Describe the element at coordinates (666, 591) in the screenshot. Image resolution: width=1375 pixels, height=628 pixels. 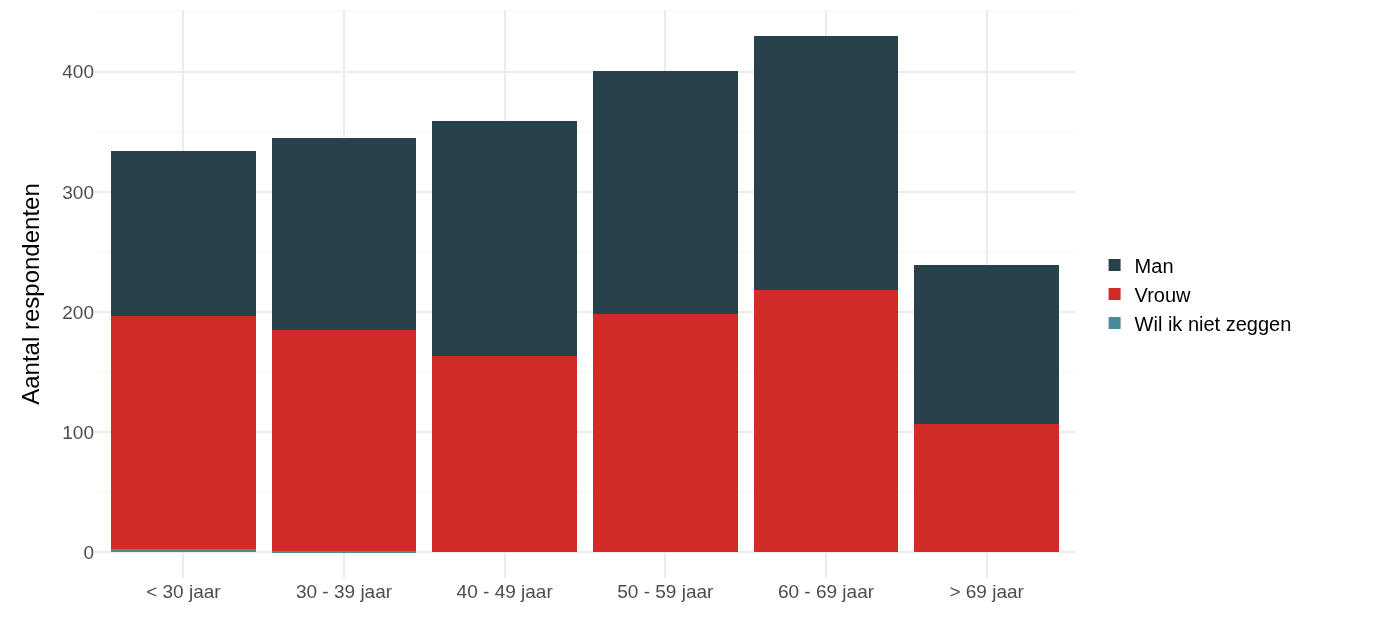
I see `x-tick-label: 50 - 59 jaar` at that location.